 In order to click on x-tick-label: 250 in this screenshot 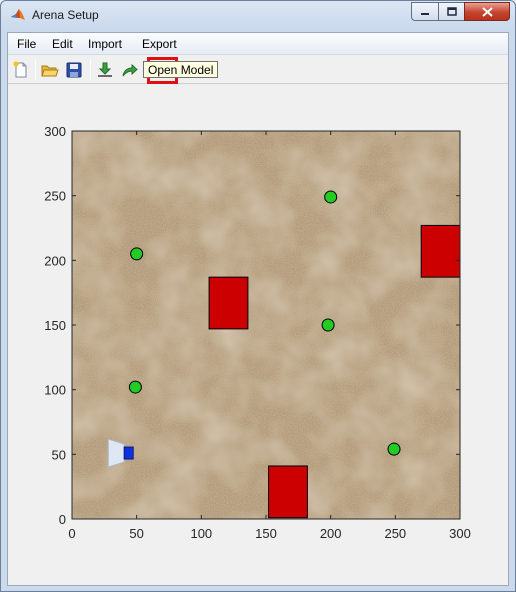, I will do `click(395, 533)`.